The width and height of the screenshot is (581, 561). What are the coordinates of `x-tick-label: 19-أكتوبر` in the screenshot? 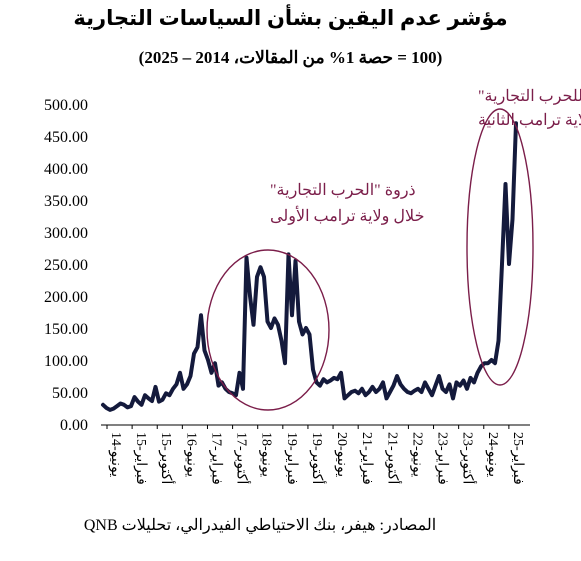 It's located at (318, 458).